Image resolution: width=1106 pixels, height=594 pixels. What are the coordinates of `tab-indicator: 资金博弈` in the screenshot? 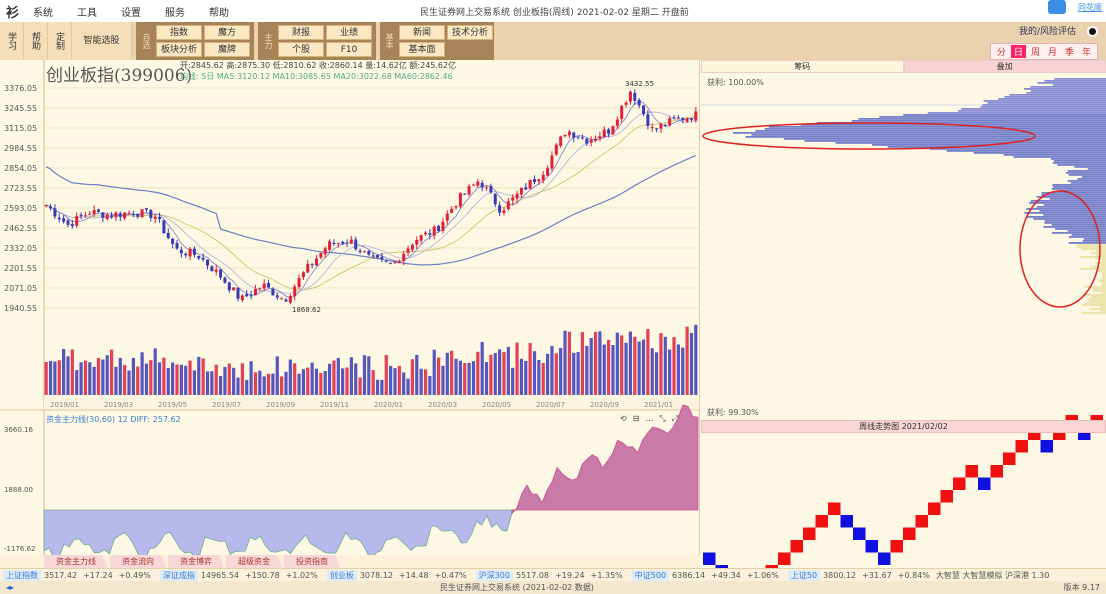 It's located at (196, 561).